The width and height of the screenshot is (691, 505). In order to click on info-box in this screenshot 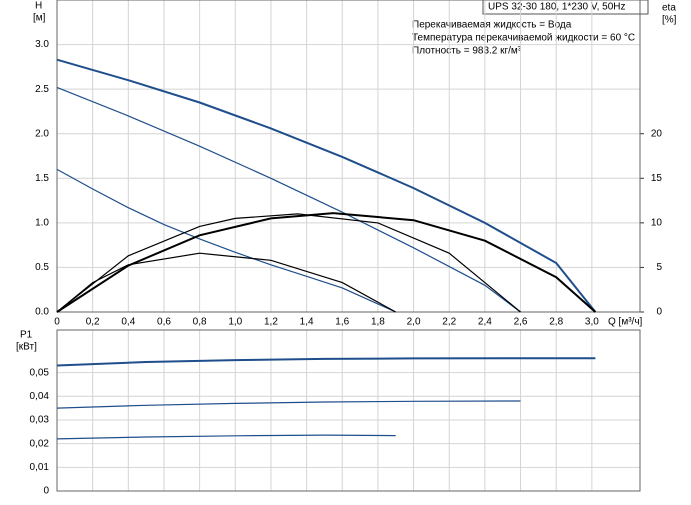, I will do `click(565, 7)`.